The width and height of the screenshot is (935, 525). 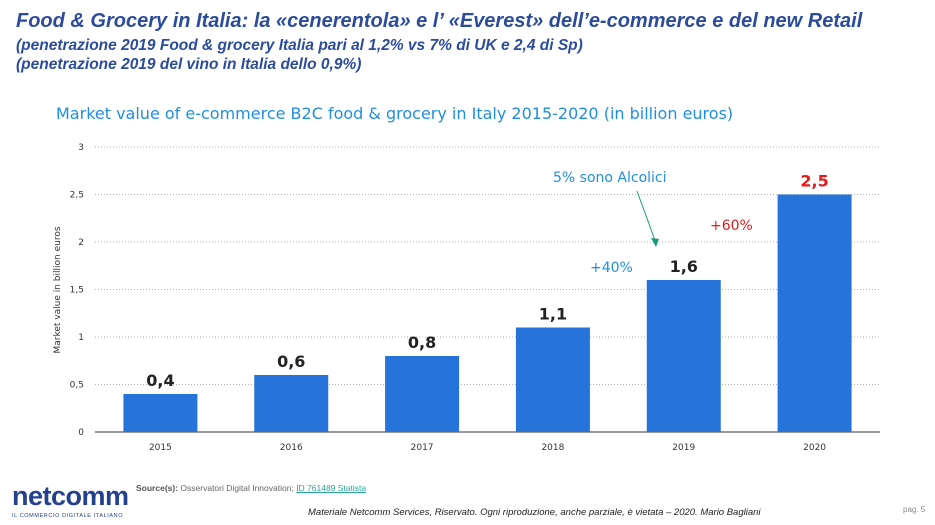 I want to click on arrow-head-icon, so click(x=655, y=242).